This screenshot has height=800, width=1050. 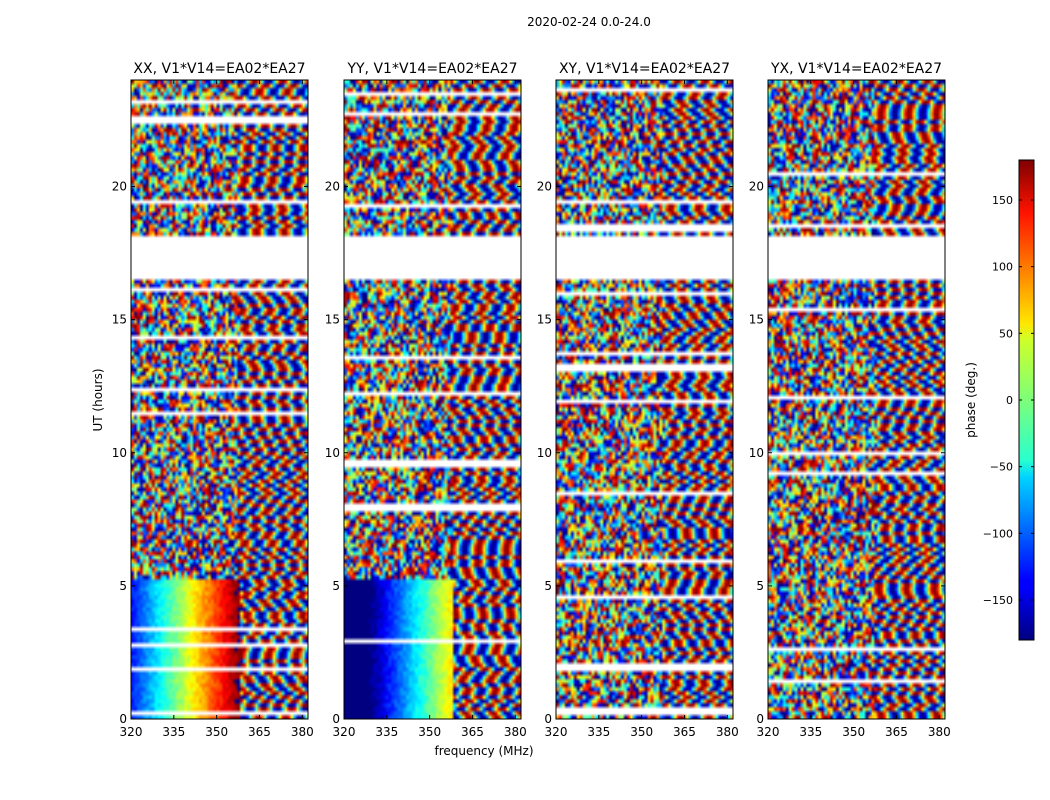 I want to click on x-axis-label: frequency (MHz), so click(x=483, y=751).